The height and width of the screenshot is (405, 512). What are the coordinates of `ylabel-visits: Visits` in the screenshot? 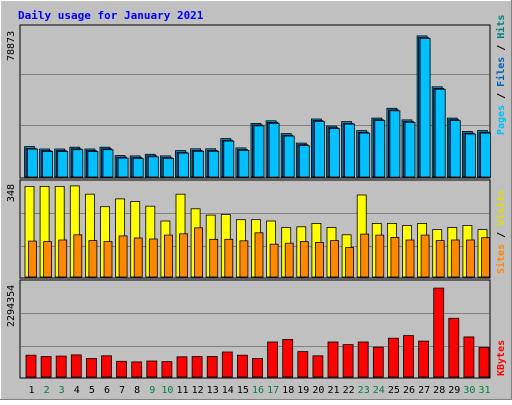 It's located at (501, 208).